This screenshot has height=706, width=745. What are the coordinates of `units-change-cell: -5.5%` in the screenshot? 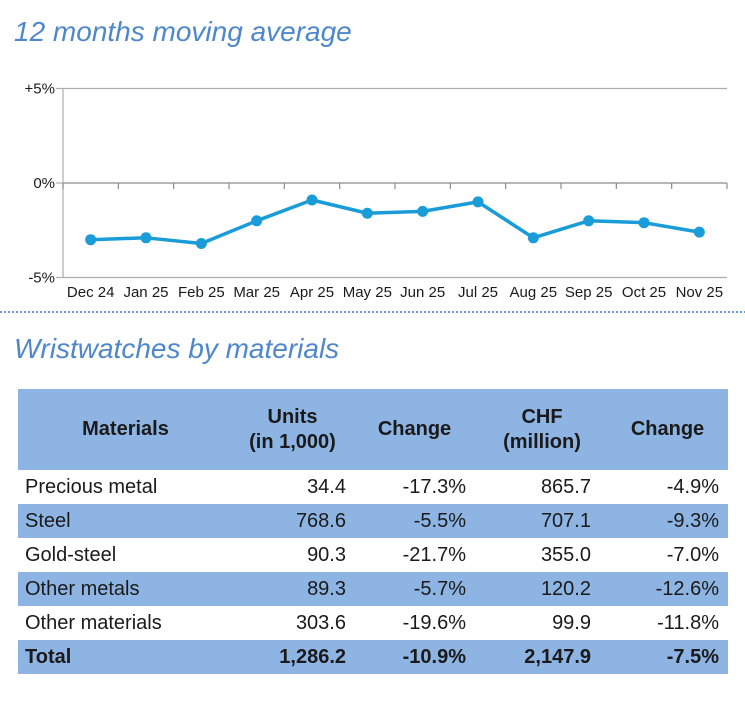 It's located at (439, 520).